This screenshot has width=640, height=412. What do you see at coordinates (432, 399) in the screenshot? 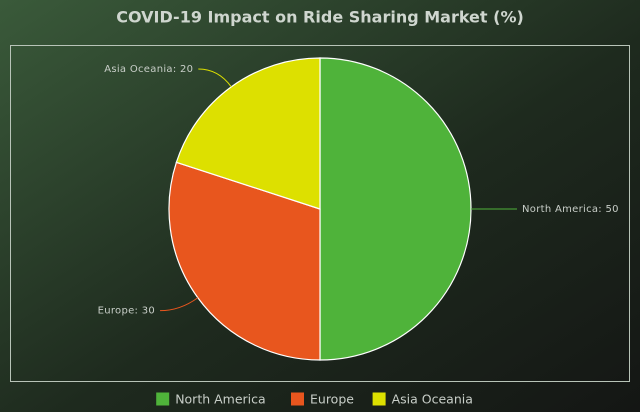
I see `legend-label: Asia Oceania` at bounding box center [432, 399].